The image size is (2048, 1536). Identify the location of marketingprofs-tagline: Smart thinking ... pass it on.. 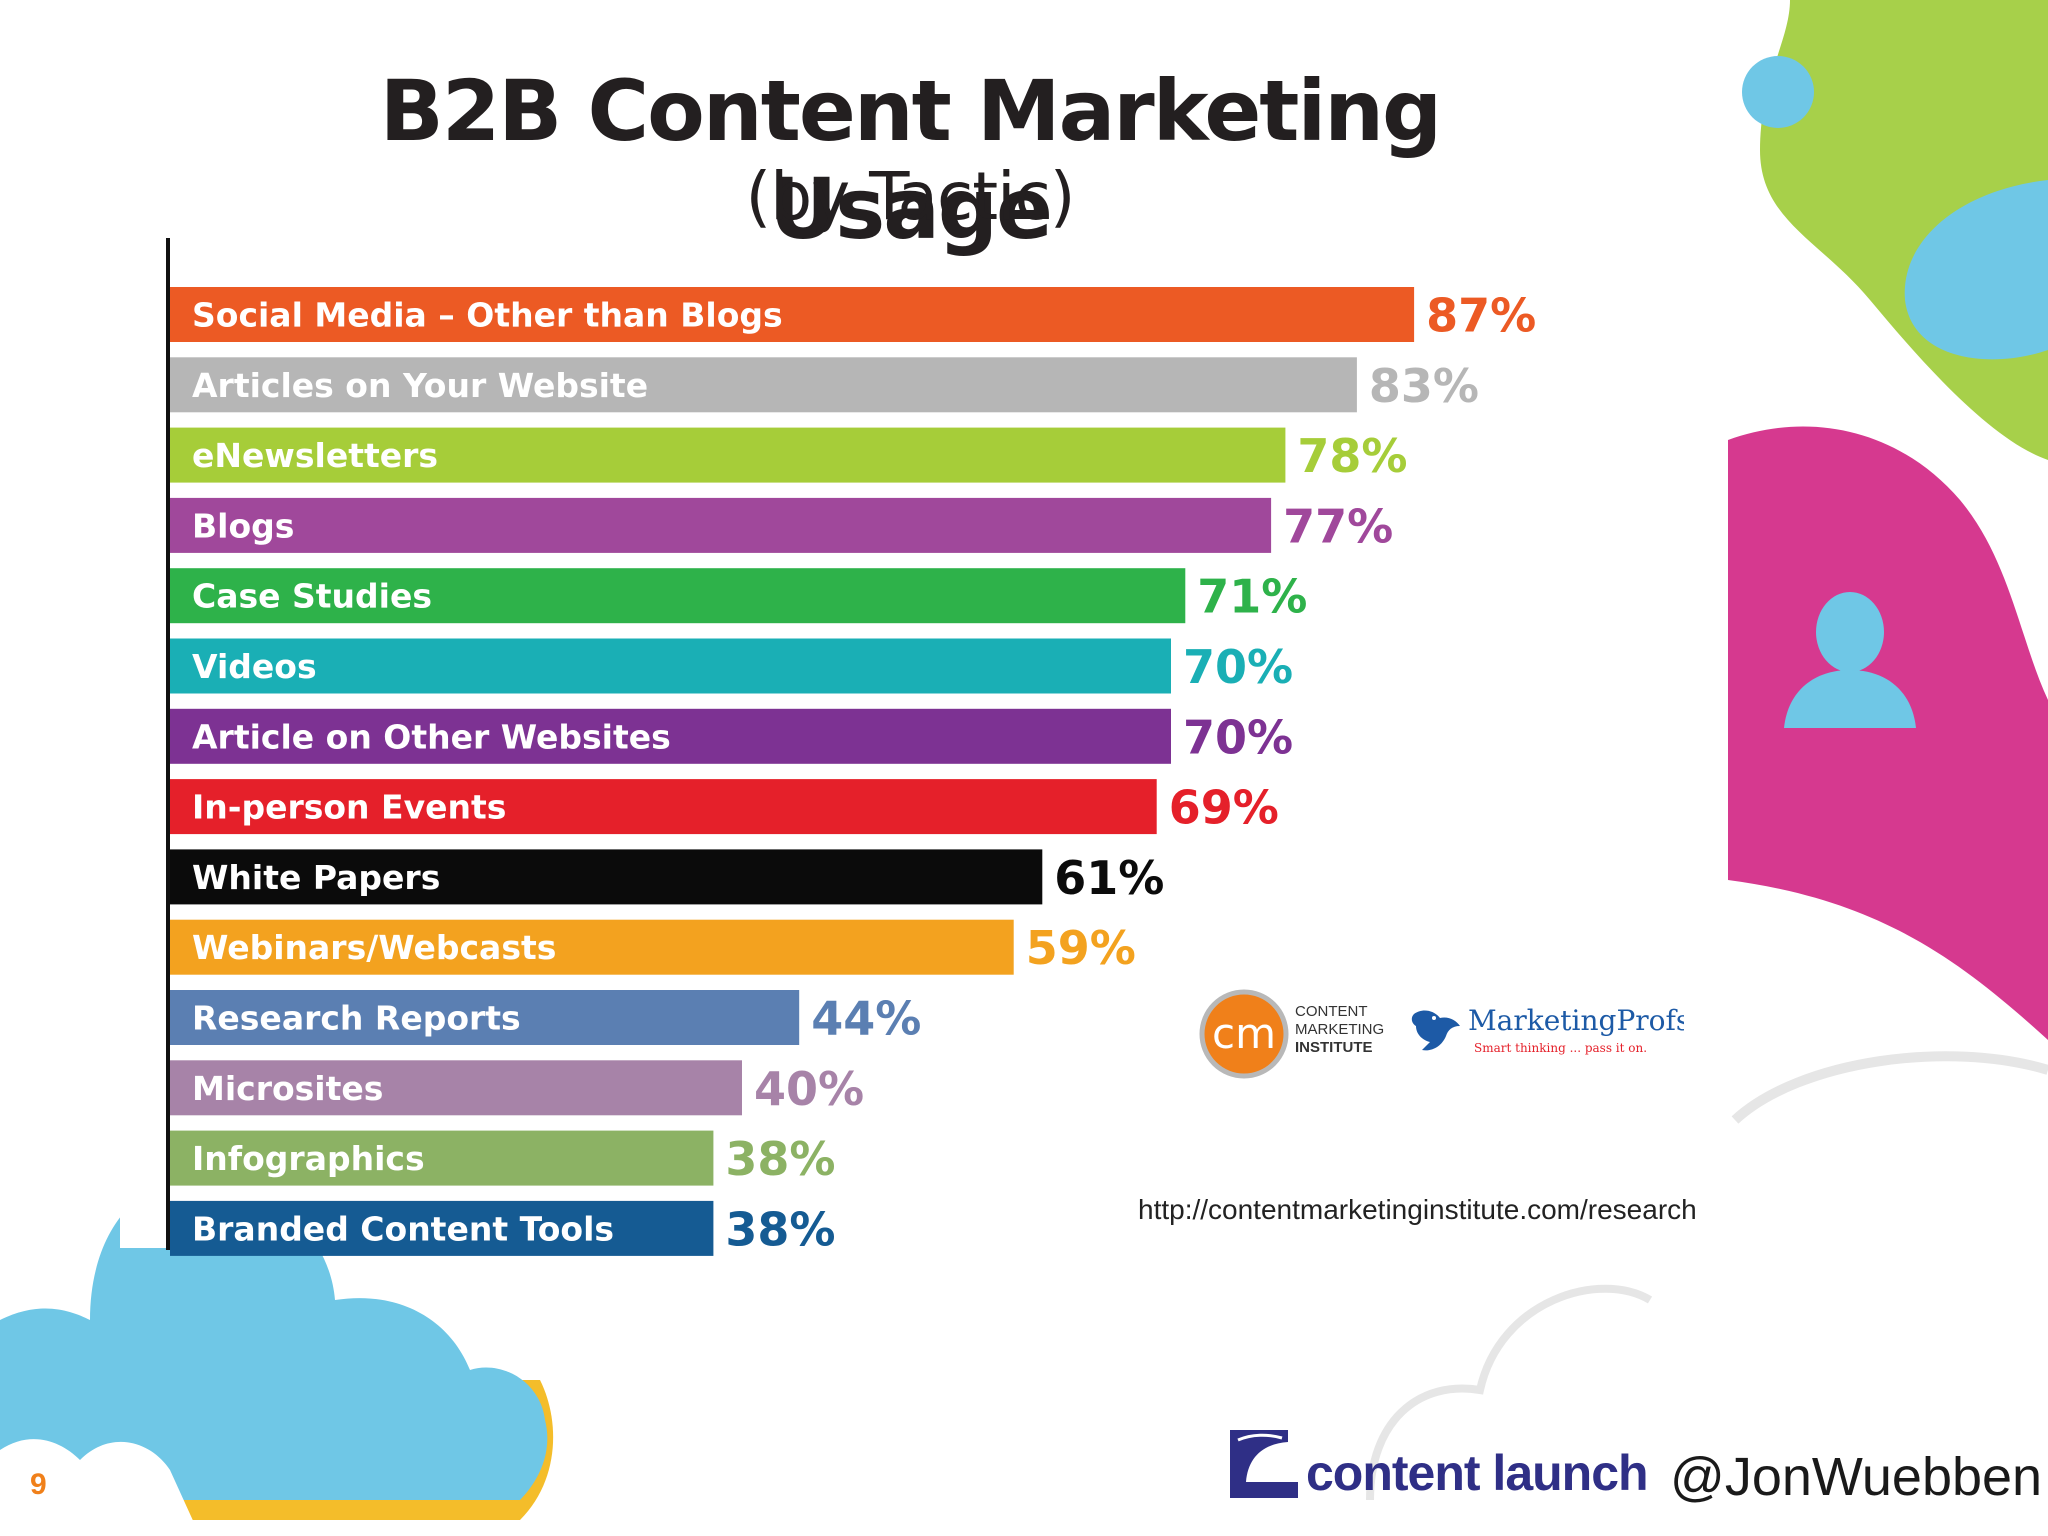
(1560, 1048).